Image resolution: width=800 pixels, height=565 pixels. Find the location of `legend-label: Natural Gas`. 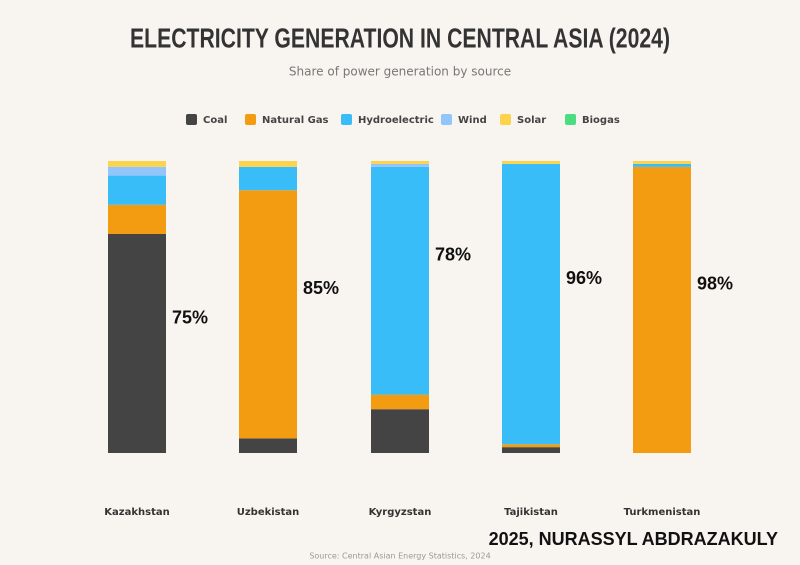

legend-label: Natural Gas is located at coordinates (295, 120).